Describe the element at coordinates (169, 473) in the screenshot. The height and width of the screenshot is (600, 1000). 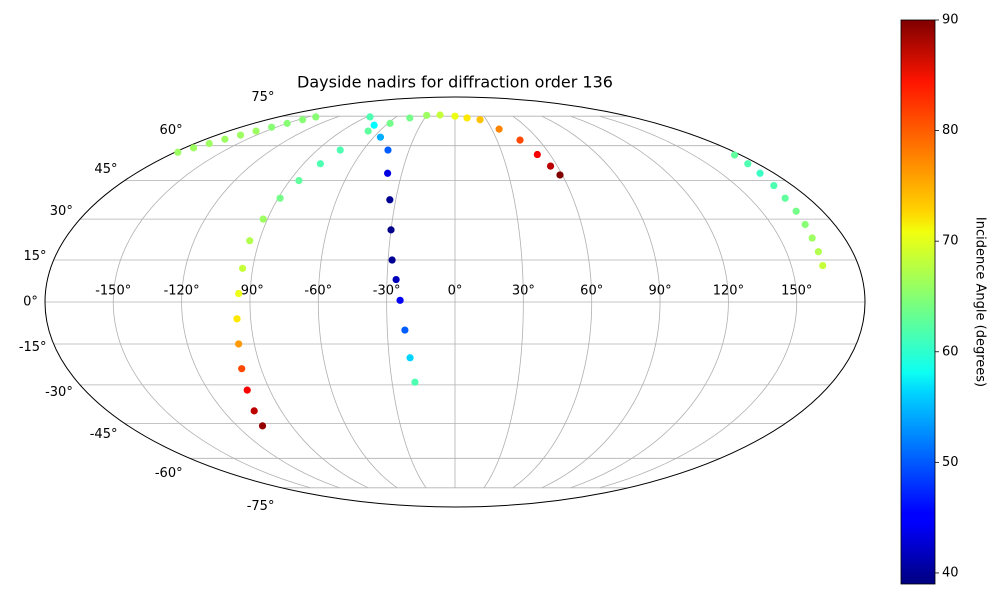
I see `y-tick-label: -60°` at that location.